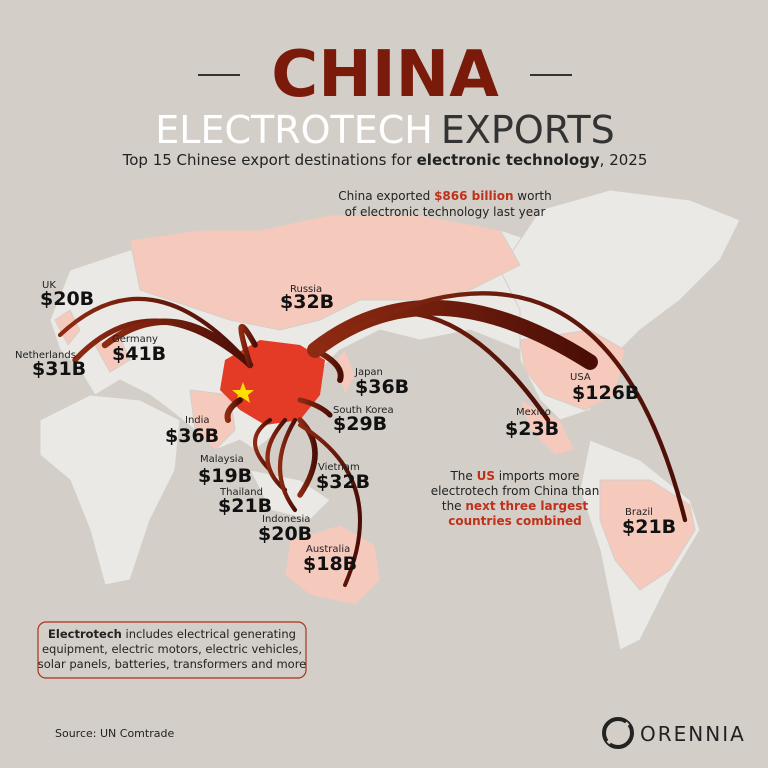  What do you see at coordinates (580, 377) in the screenshot?
I see `country-name: USA` at bounding box center [580, 377].